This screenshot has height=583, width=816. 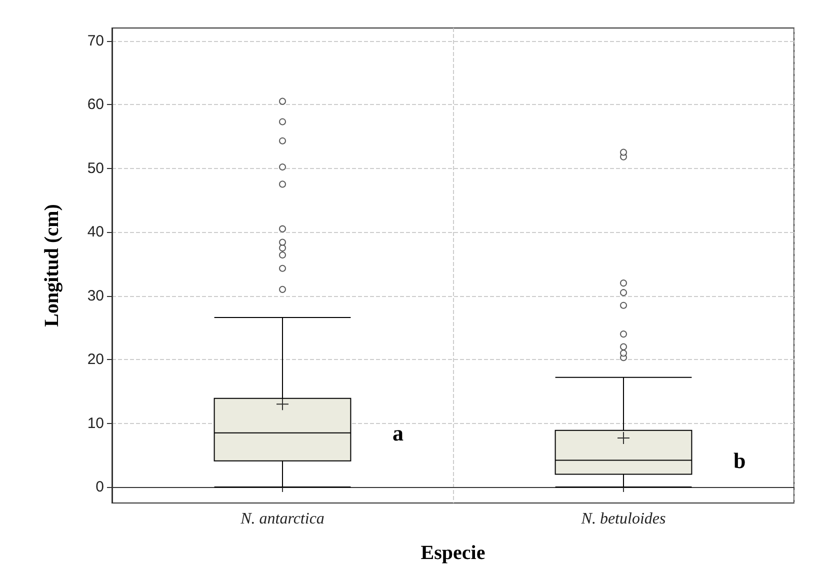 What do you see at coordinates (398, 433) in the screenshot?
I see `annotation: a` at bounding box center [398, 433].